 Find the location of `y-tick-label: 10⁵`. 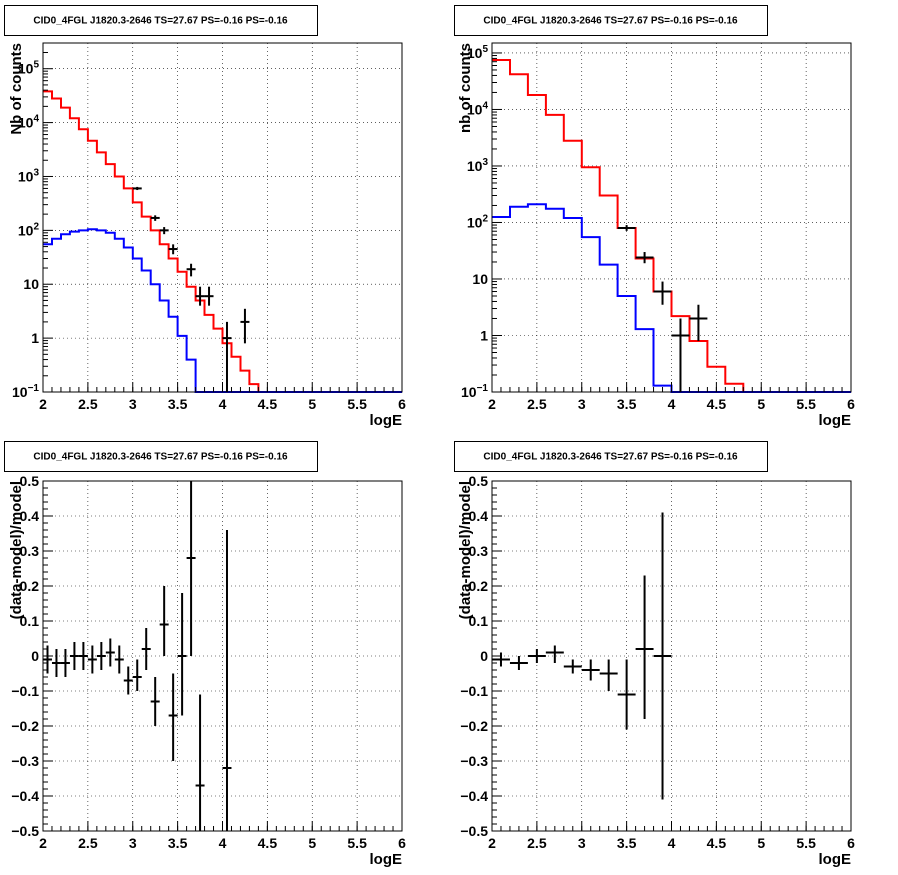

y-tick-label: 10⁵ is located at coordinates (29, 68).